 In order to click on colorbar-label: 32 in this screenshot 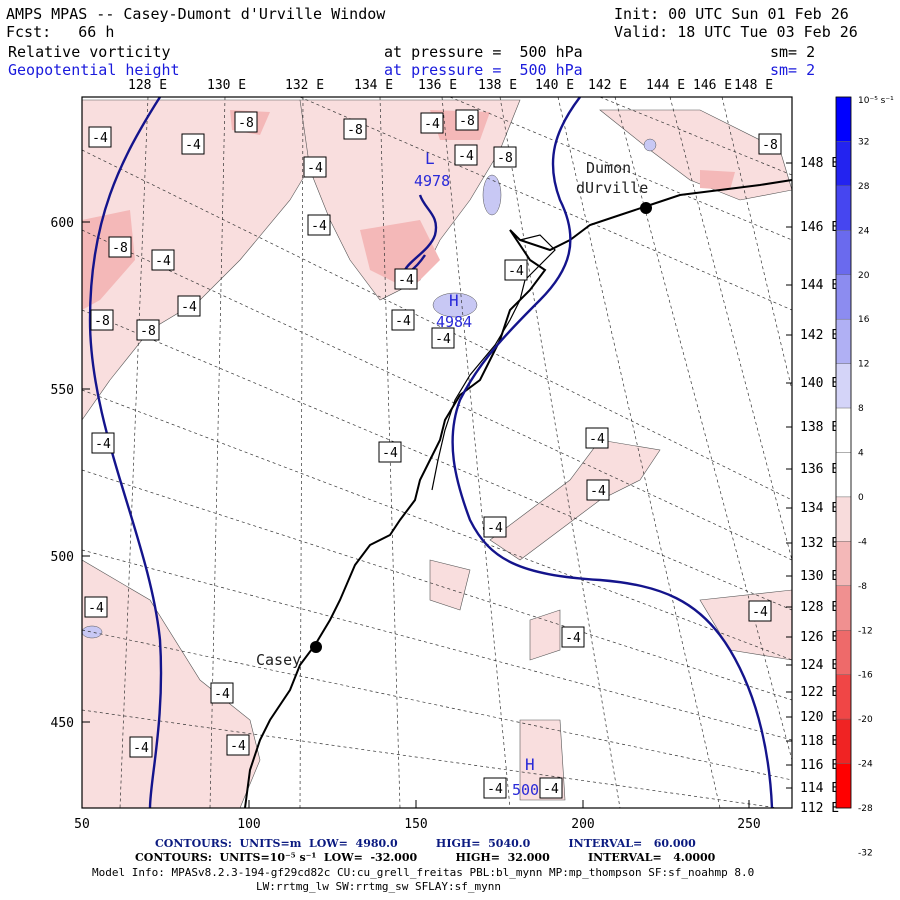, I will do `click(863, 142)`.